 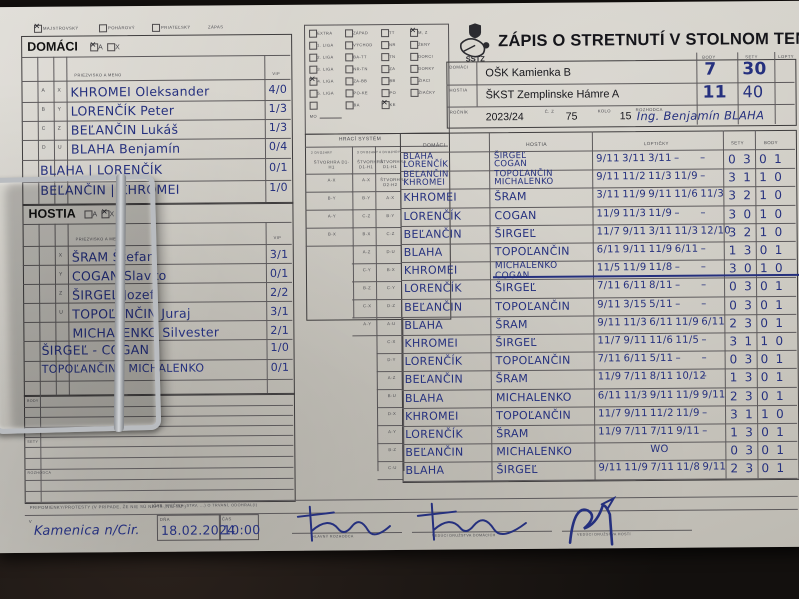 What do you see at coordinates (111, 47) in the screenshot?
I see `home-side-checkbox-x` at bounding box center [111, 47].